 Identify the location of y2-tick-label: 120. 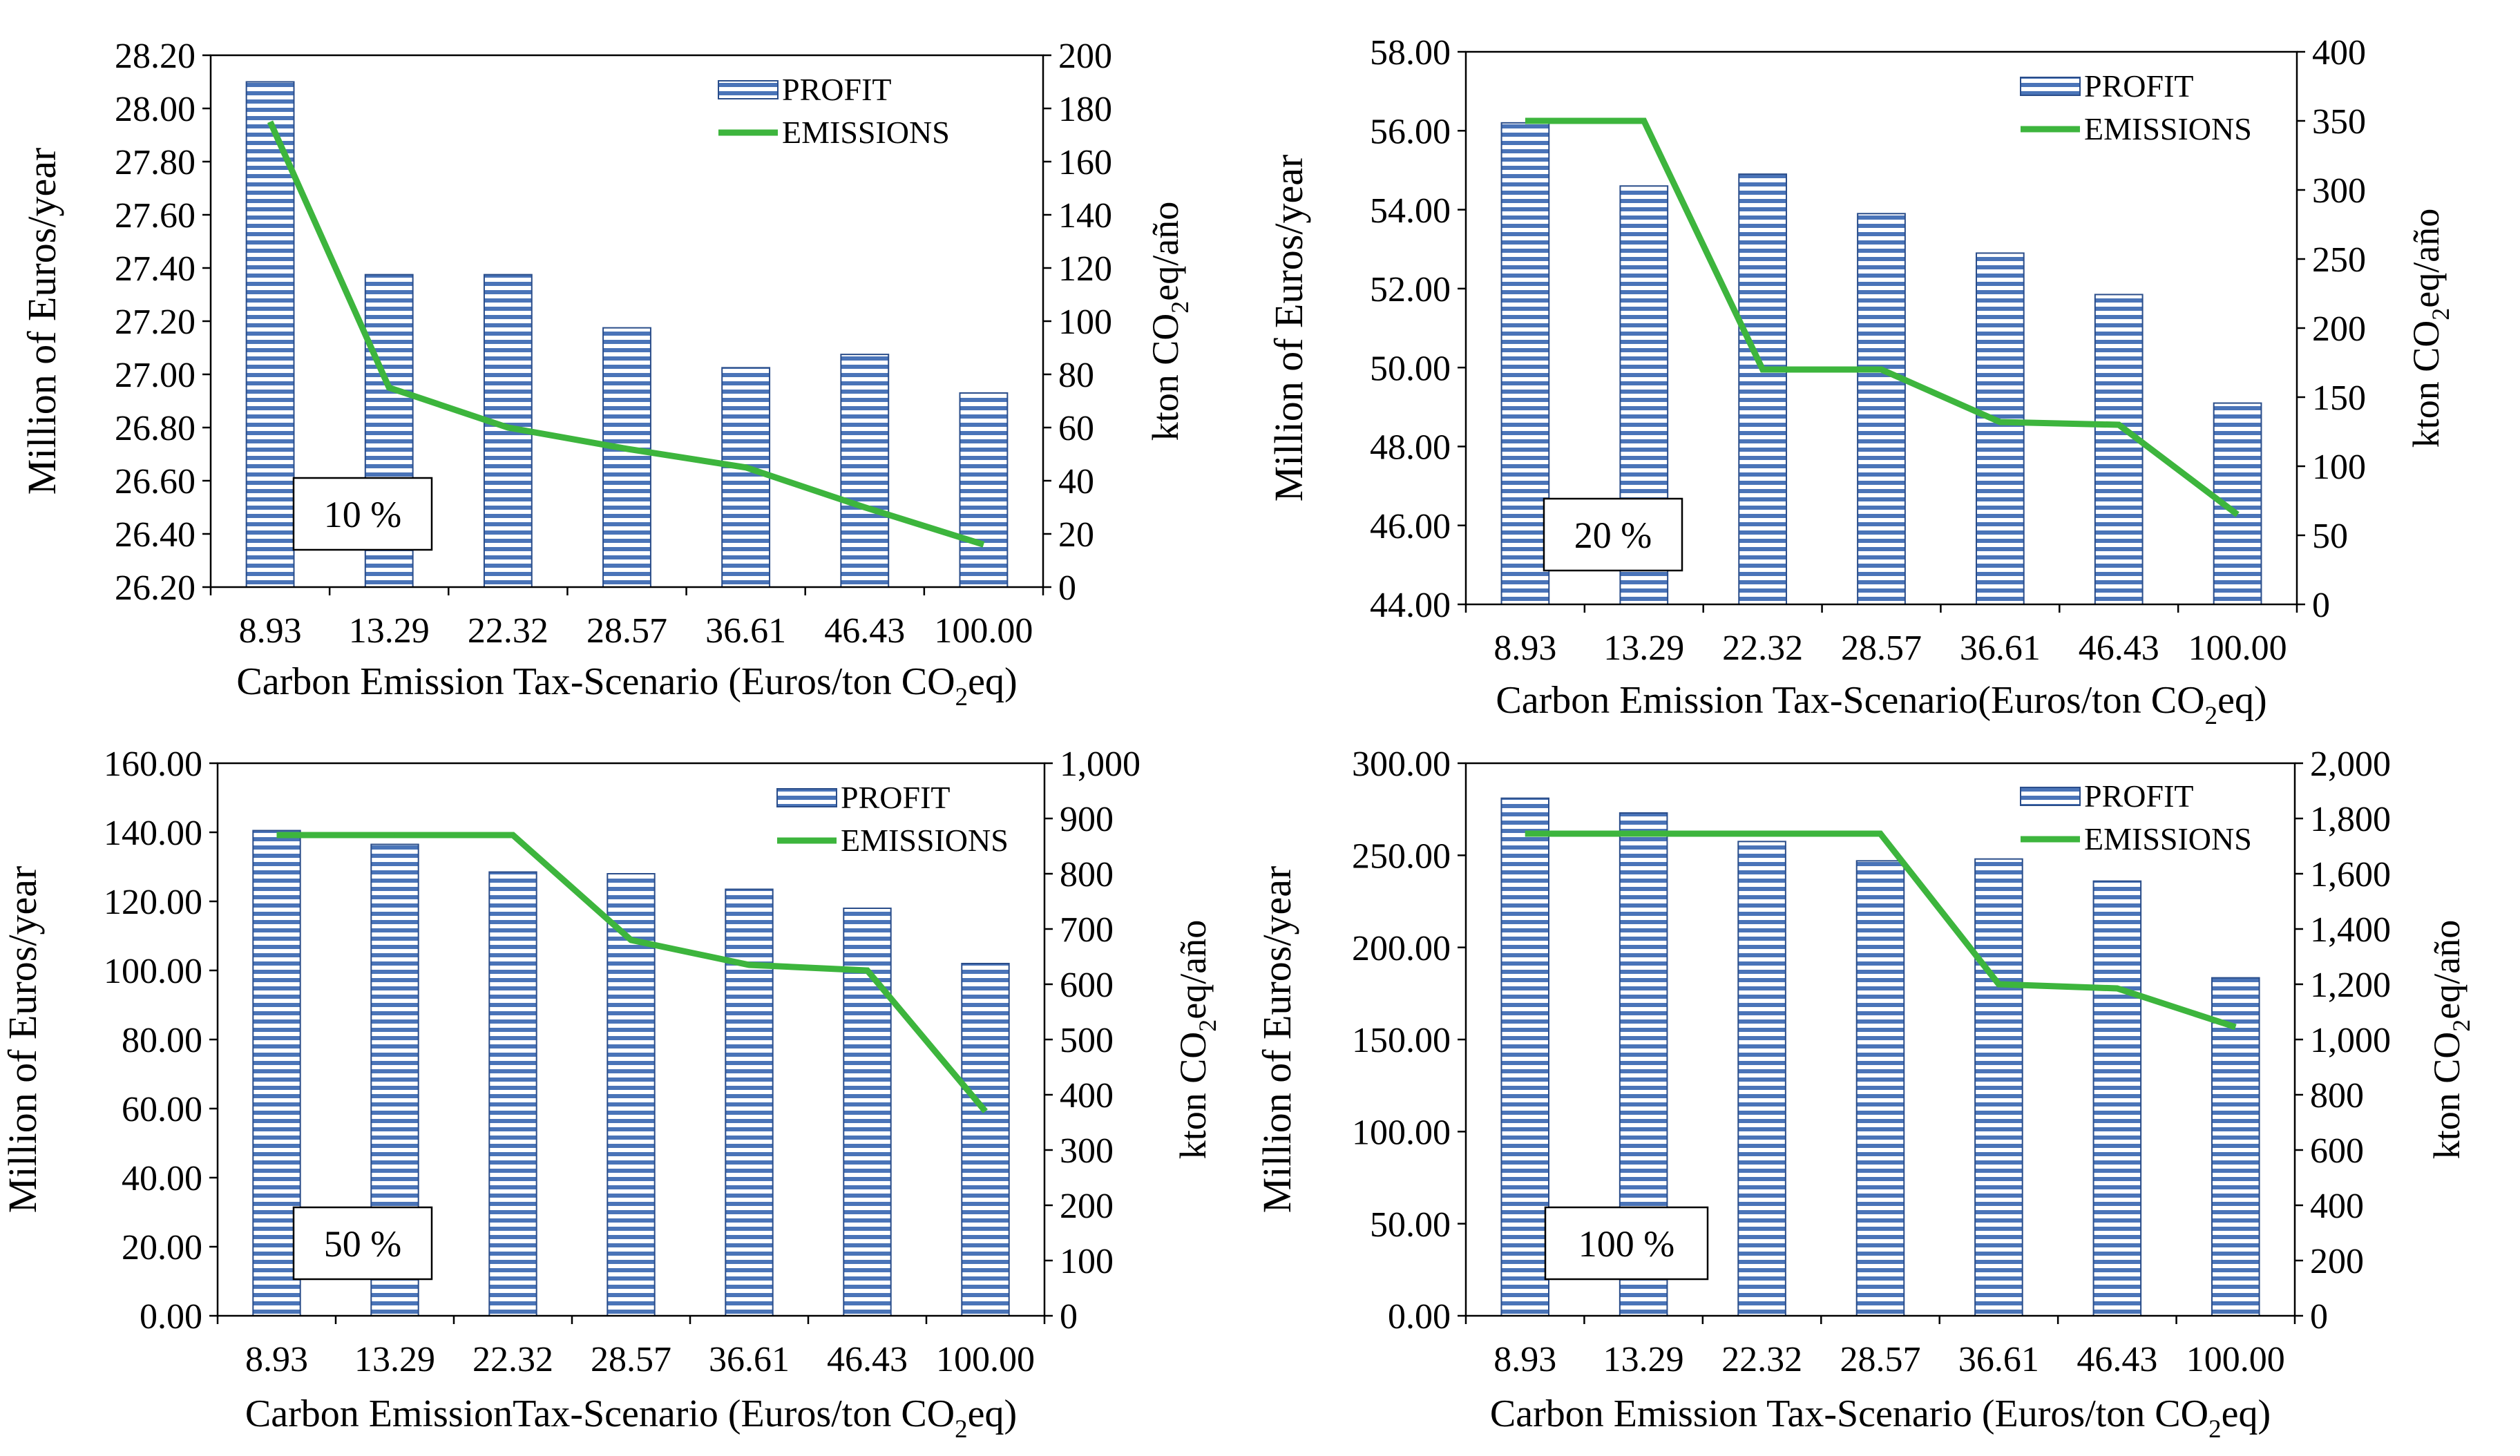
(1085, 269).